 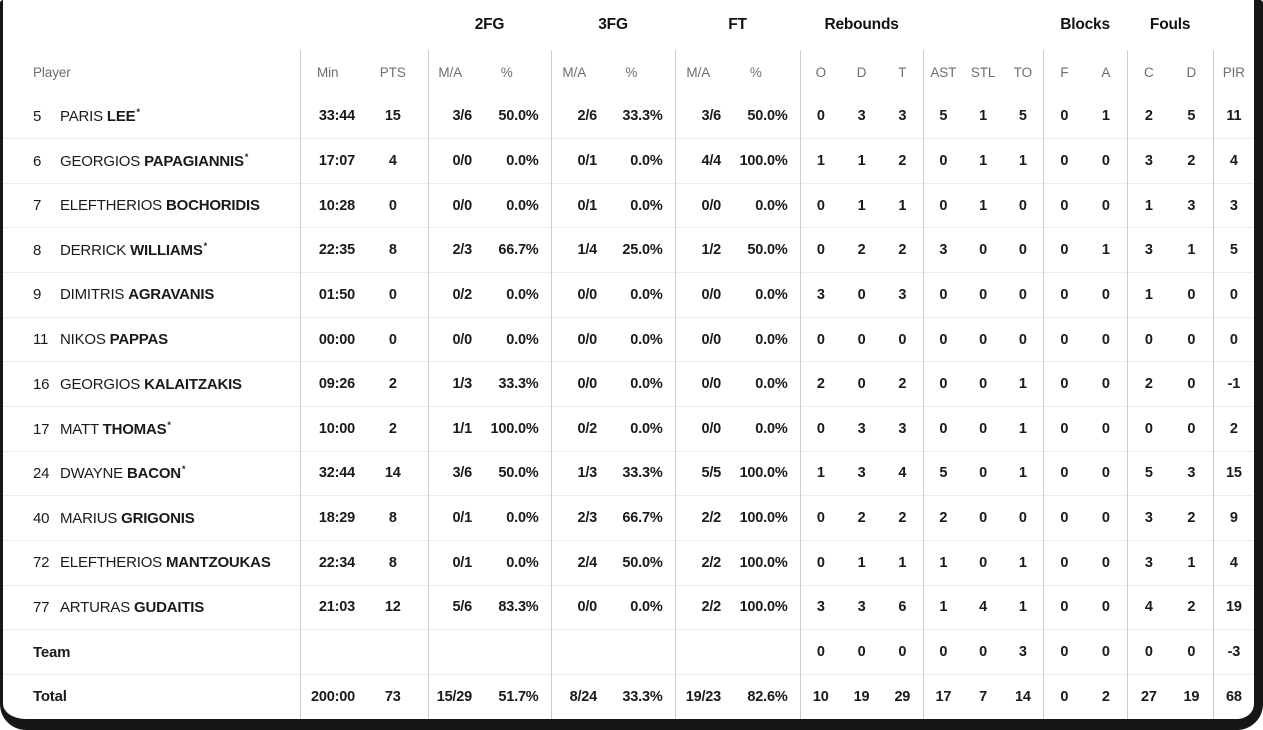 I want to click on player-name: DIMITRIS AGRAVANIS, so click(x=137, y=295).